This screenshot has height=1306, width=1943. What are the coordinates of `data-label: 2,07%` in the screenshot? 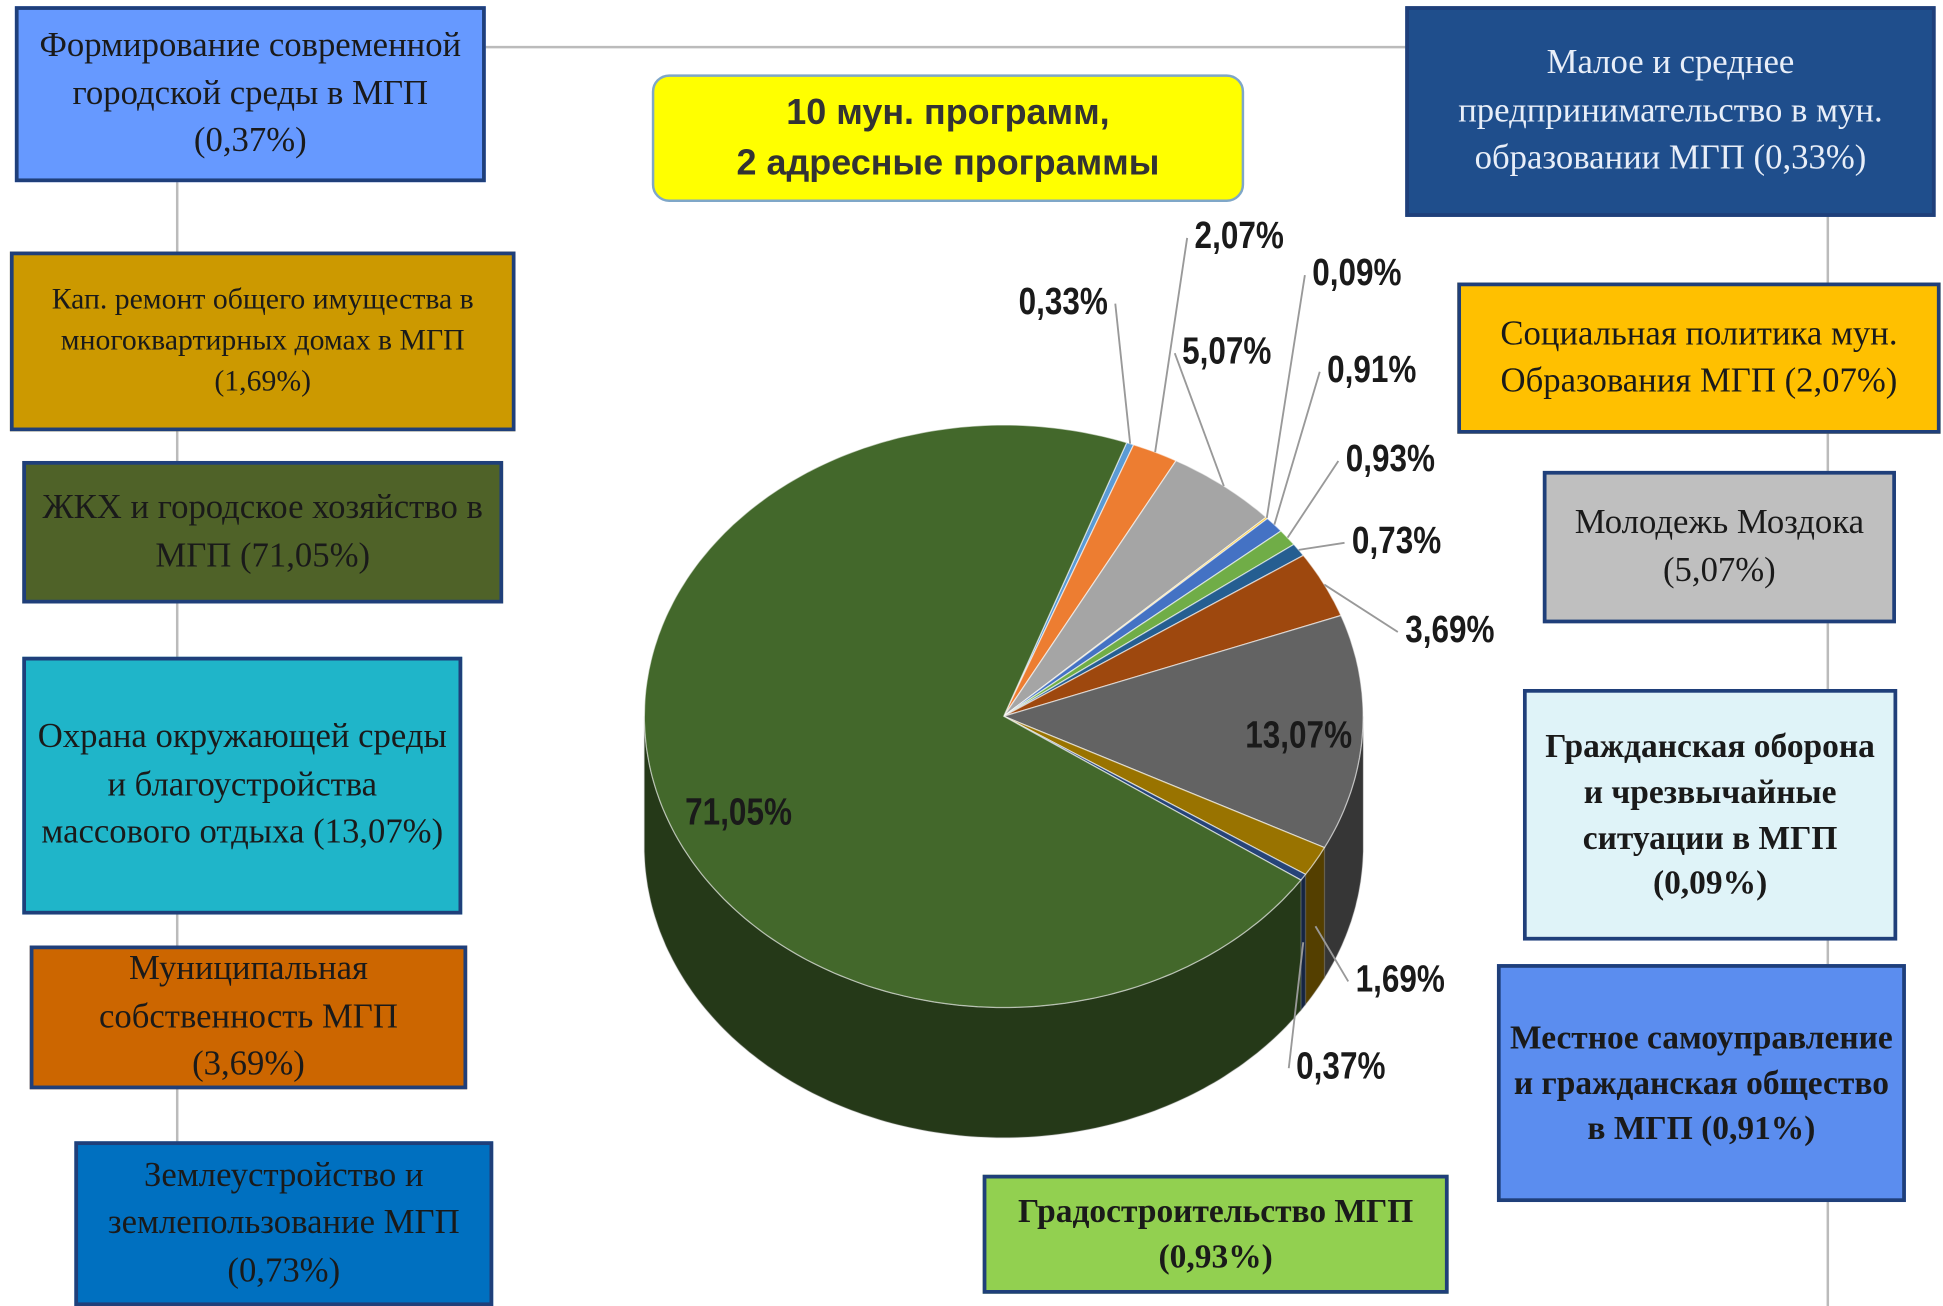 It's located at (1239, 235).